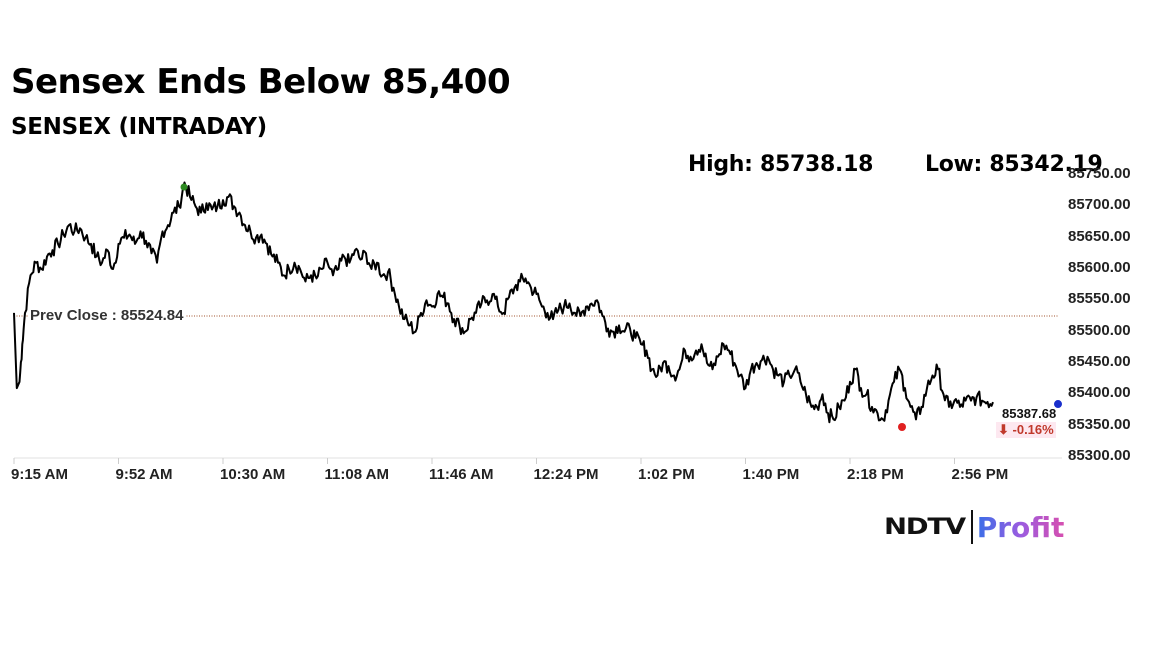 This screenshot has width=1152, height=648. I want to click on x-axis-tick-marks, so click(484, 461).